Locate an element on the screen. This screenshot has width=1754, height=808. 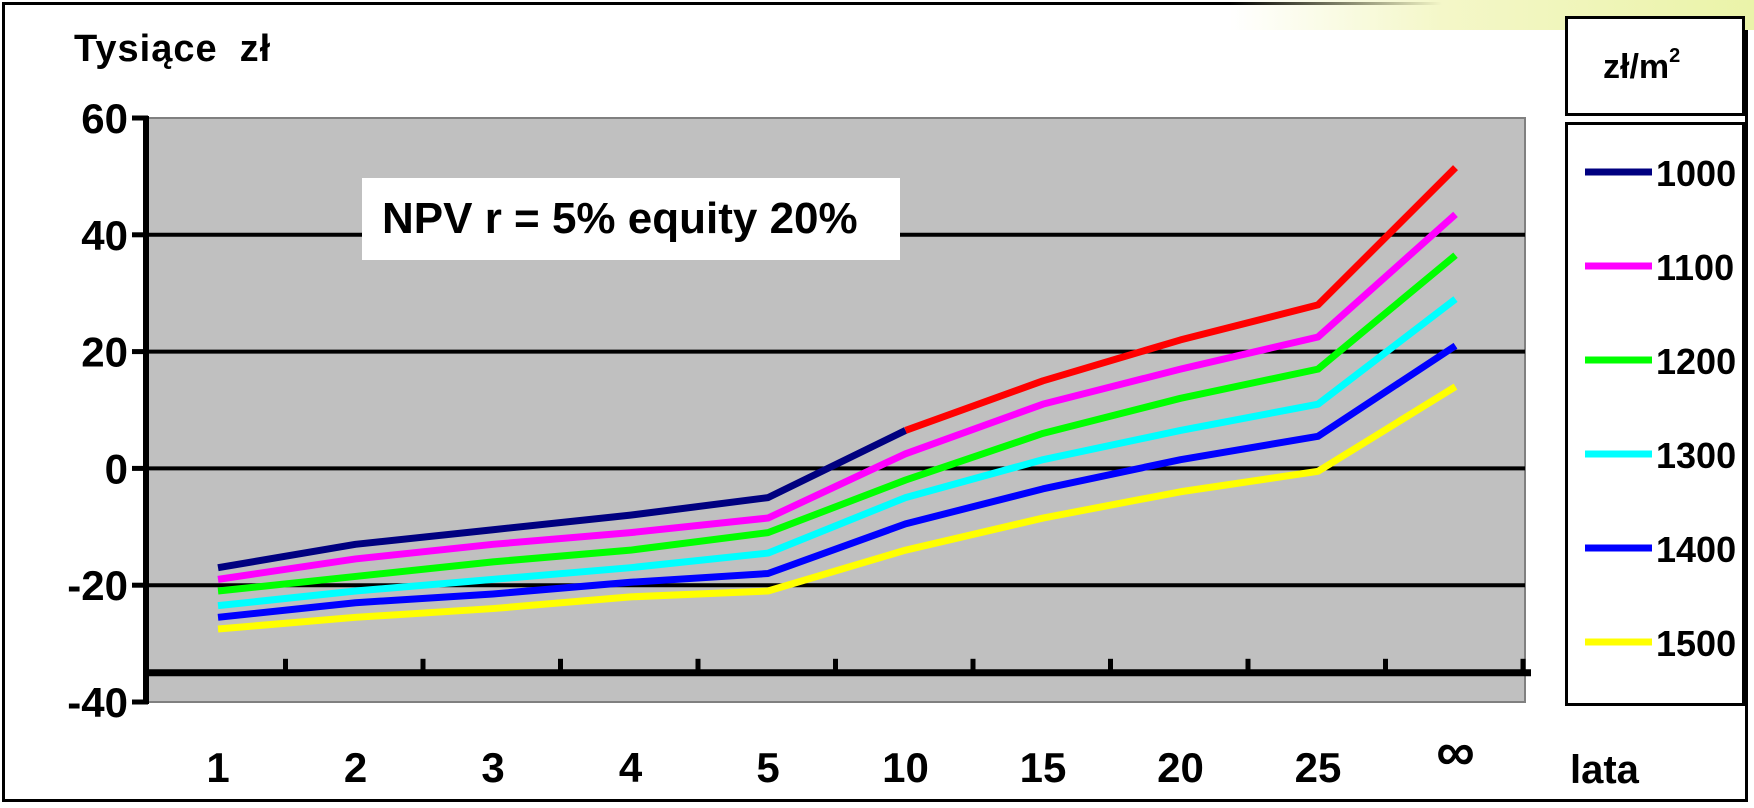
x-tick-label-0: 1 is located at coordinates (217, 767).